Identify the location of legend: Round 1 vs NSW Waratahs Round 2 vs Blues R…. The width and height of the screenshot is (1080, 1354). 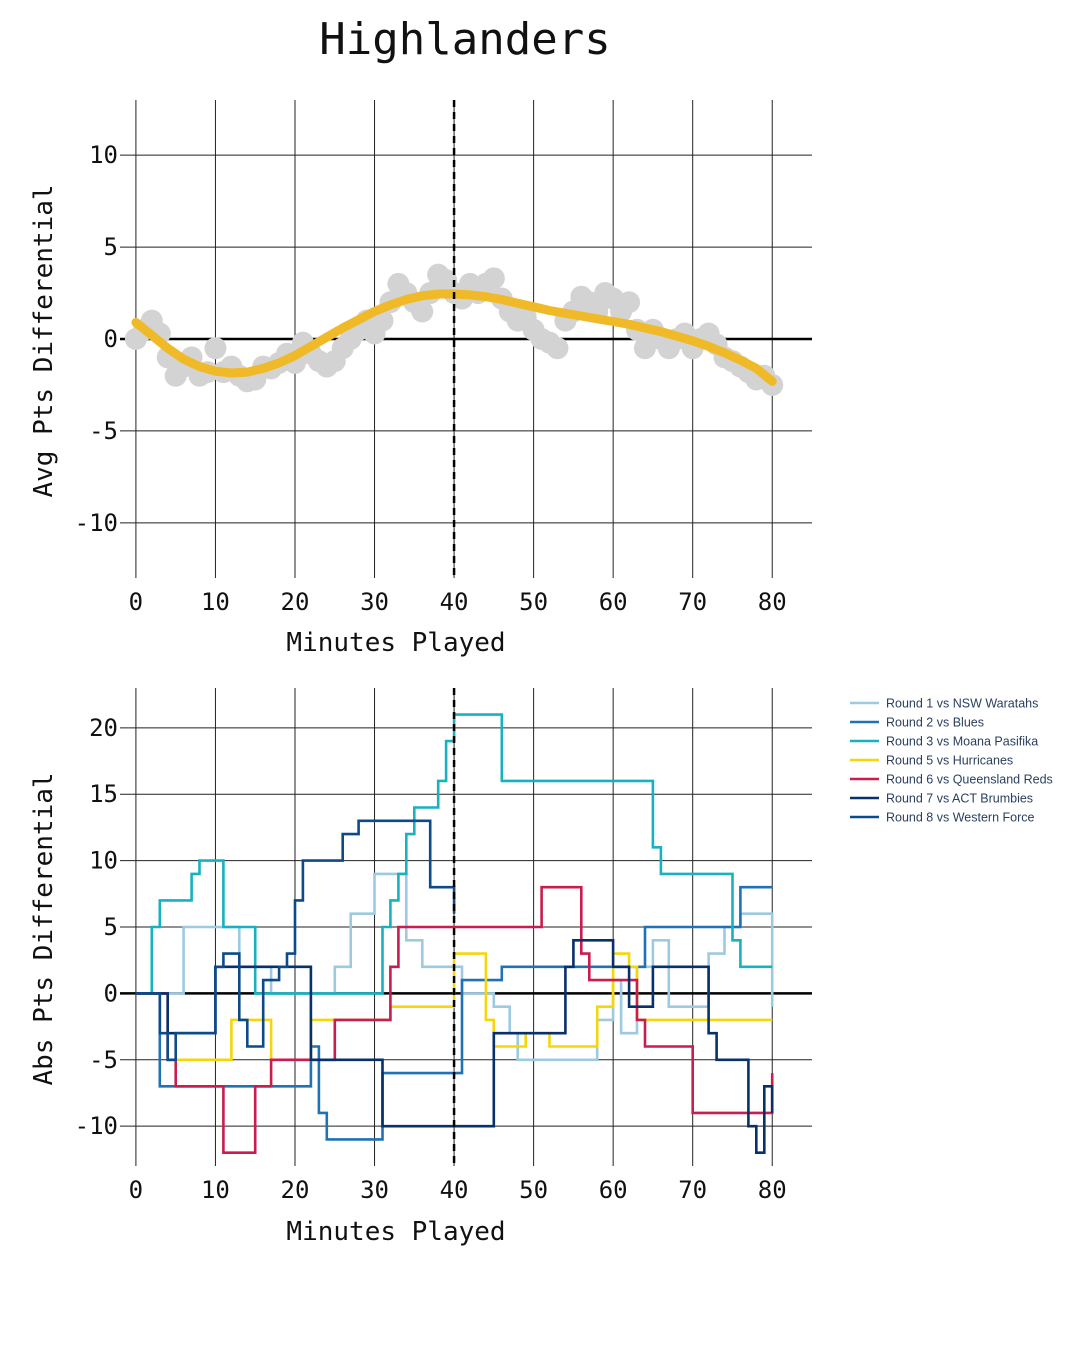
(951, 761).